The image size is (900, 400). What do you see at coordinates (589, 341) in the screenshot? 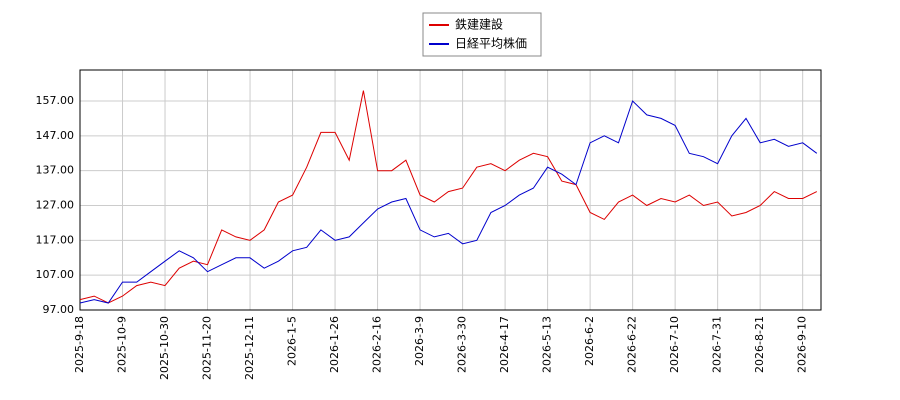
I see `x-tick-label: 2026-6-2` at bounding box center [589, 341].